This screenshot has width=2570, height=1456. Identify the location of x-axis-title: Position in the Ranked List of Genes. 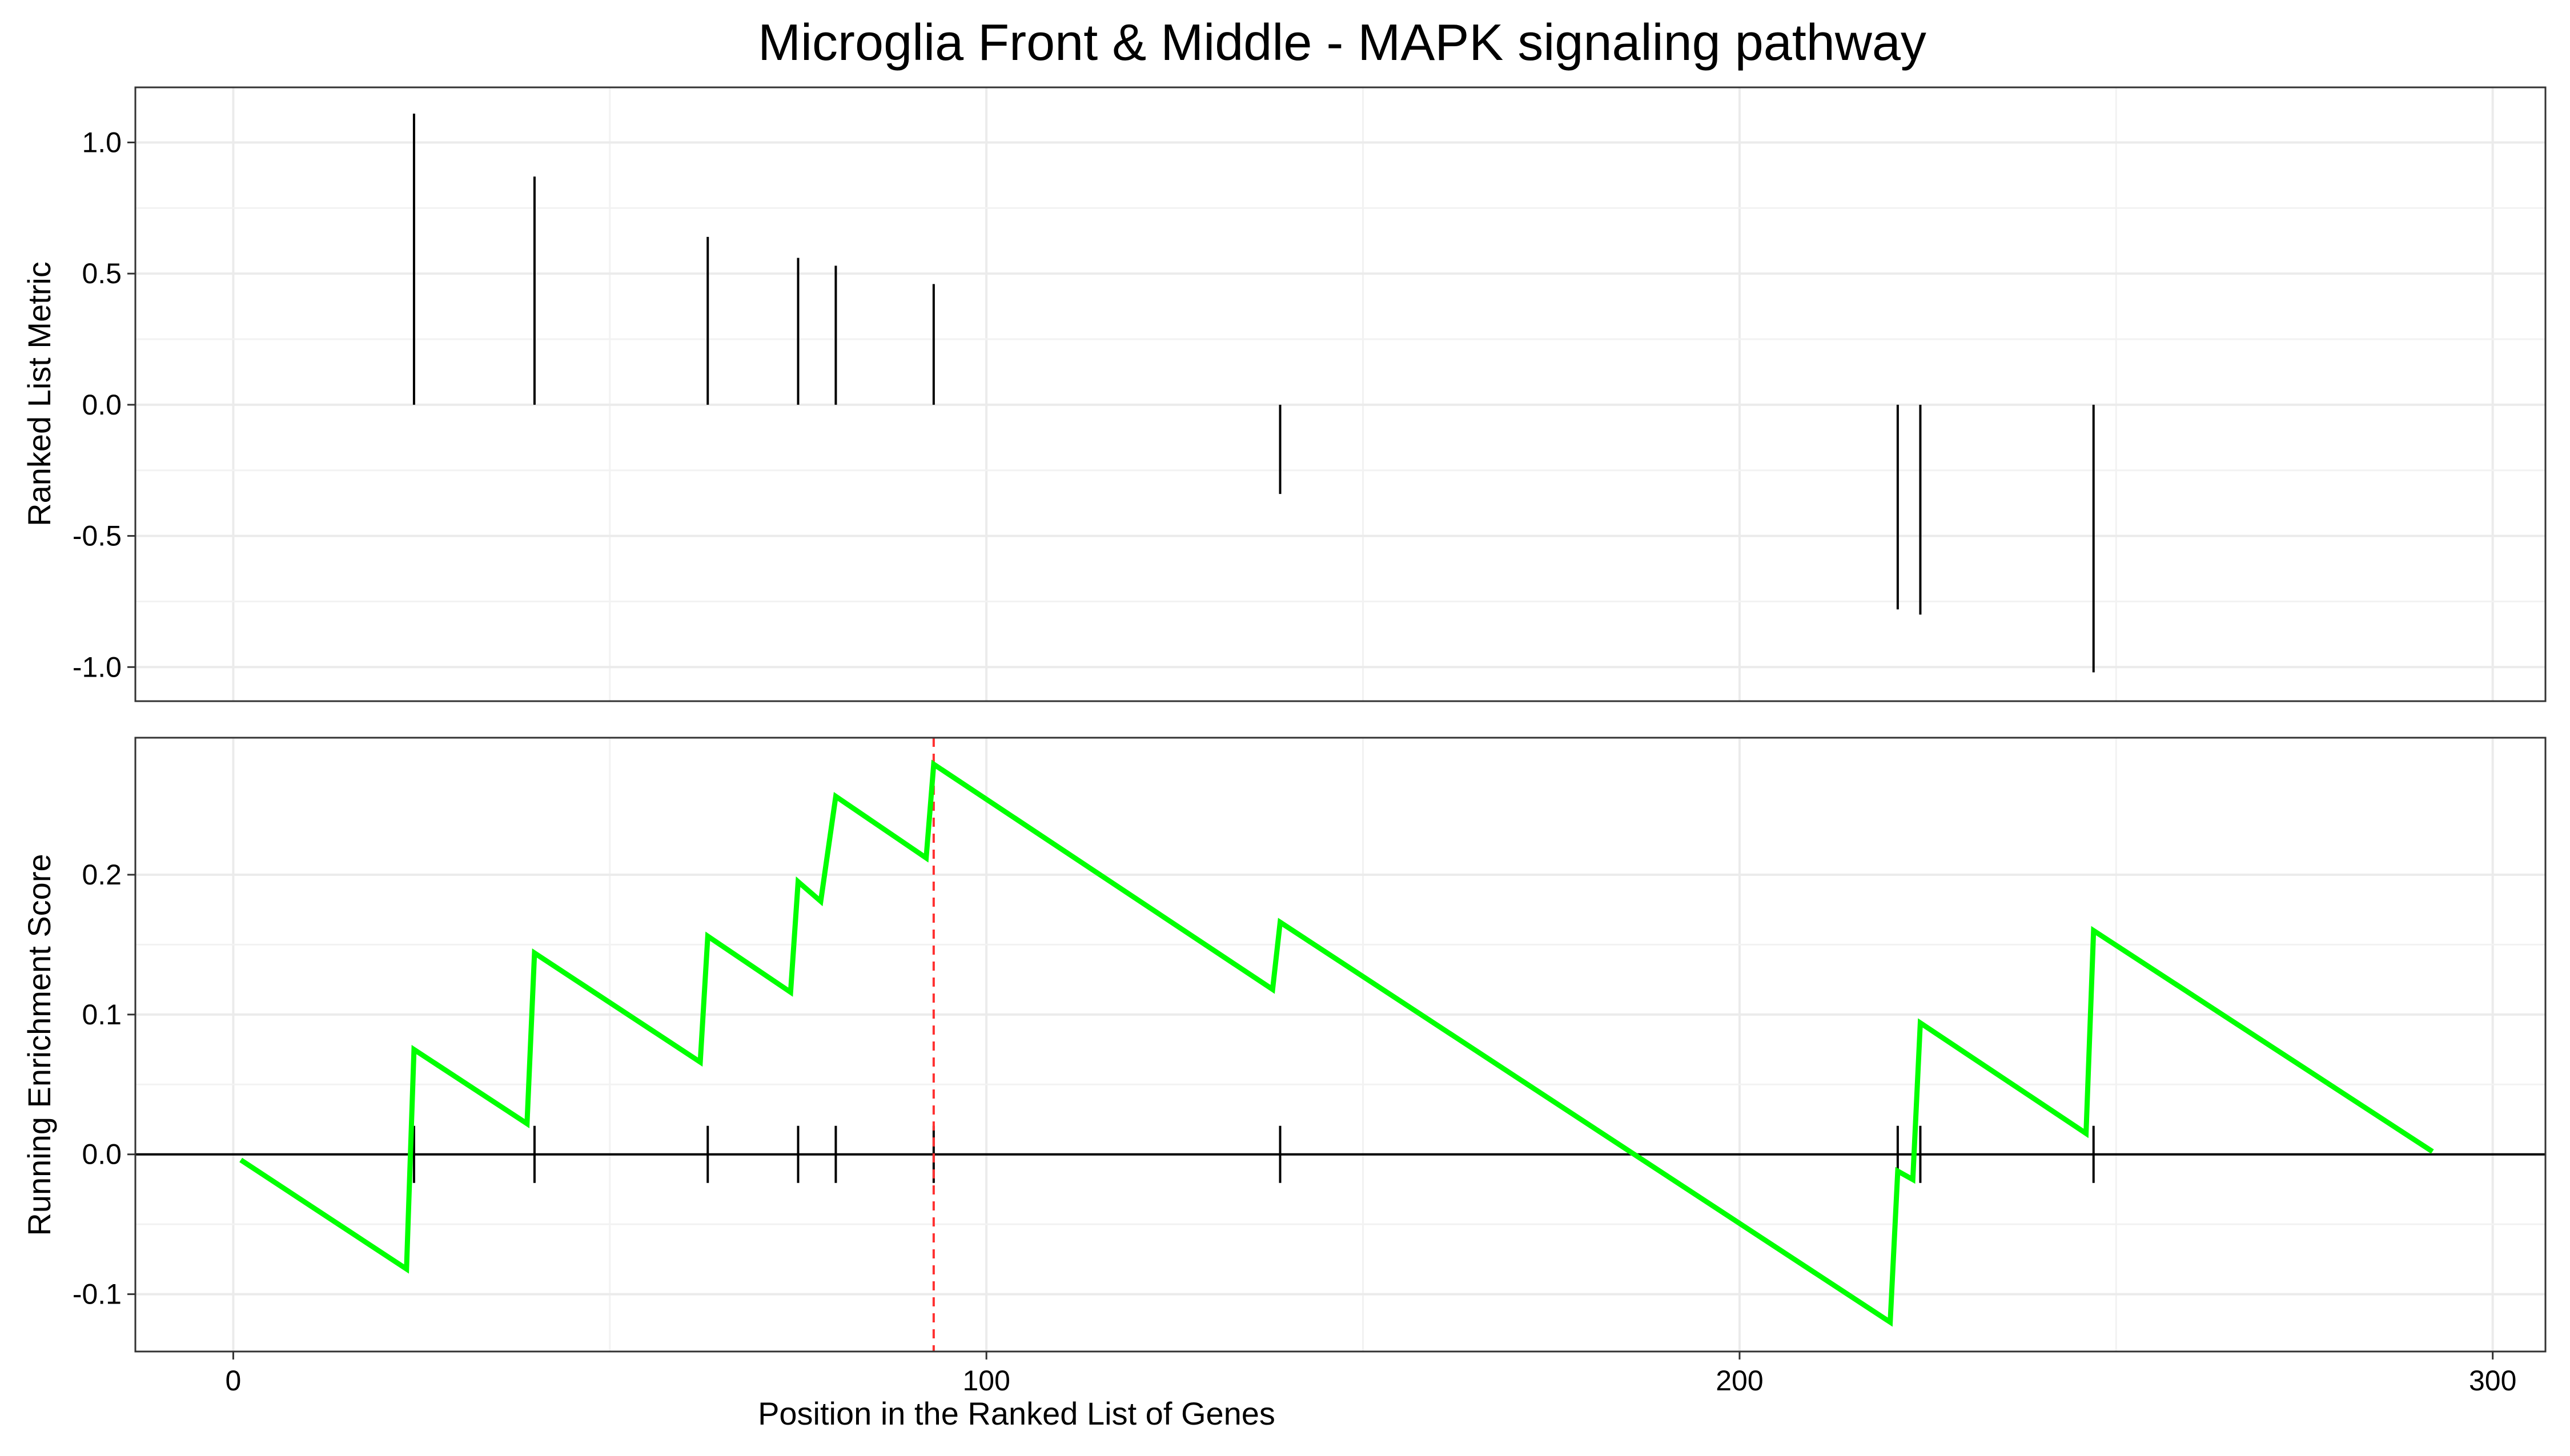
(1017, 1413).